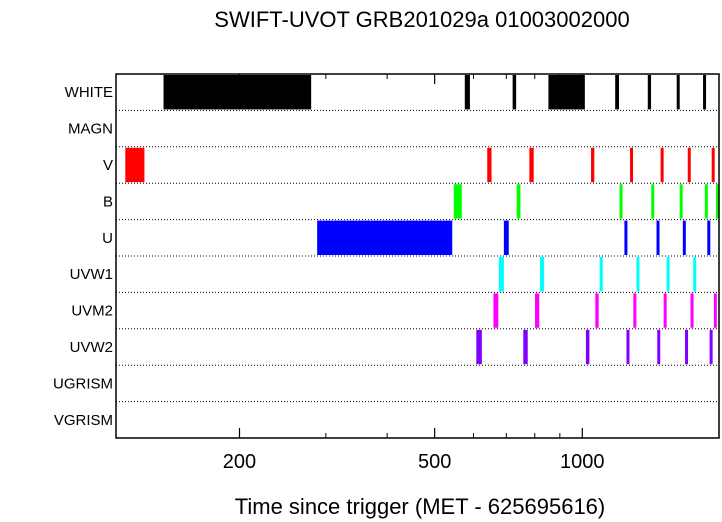 This screenshot has width=722, height=522. Describe the element at coordinates (90, 129) in the screenshot. I see `filter-label-magn: MAGN` at that location.